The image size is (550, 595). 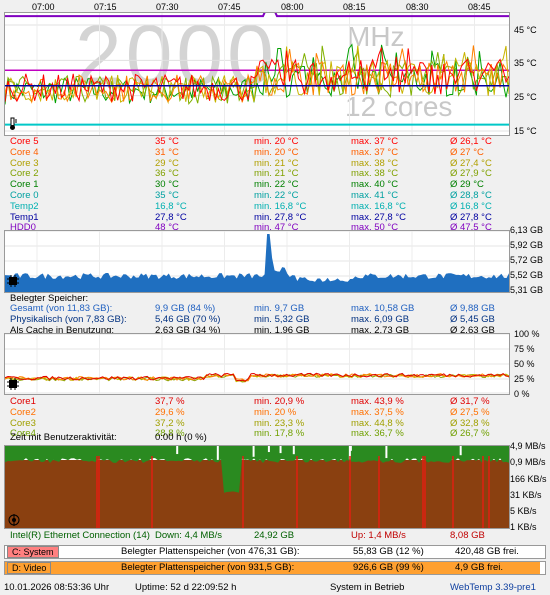 What do you see at coordinates (257, 364) in the screenshot?
I see `cpu-chart` at bounding box center [257, 364].